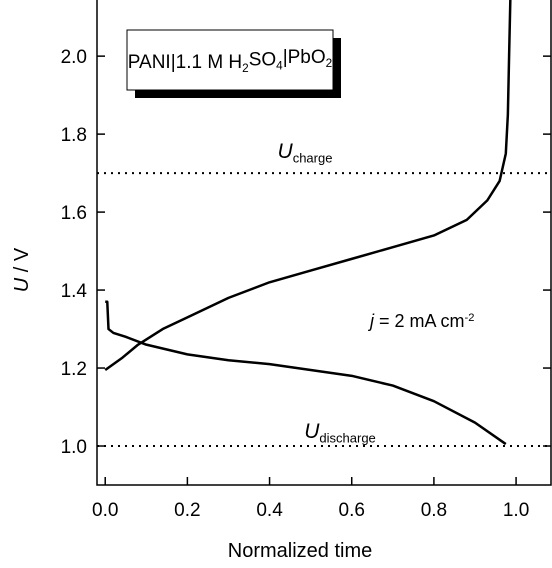 Image resolution: width=552 pixels, height=568 pixels. I want to click on label-box, so click(230, 60).